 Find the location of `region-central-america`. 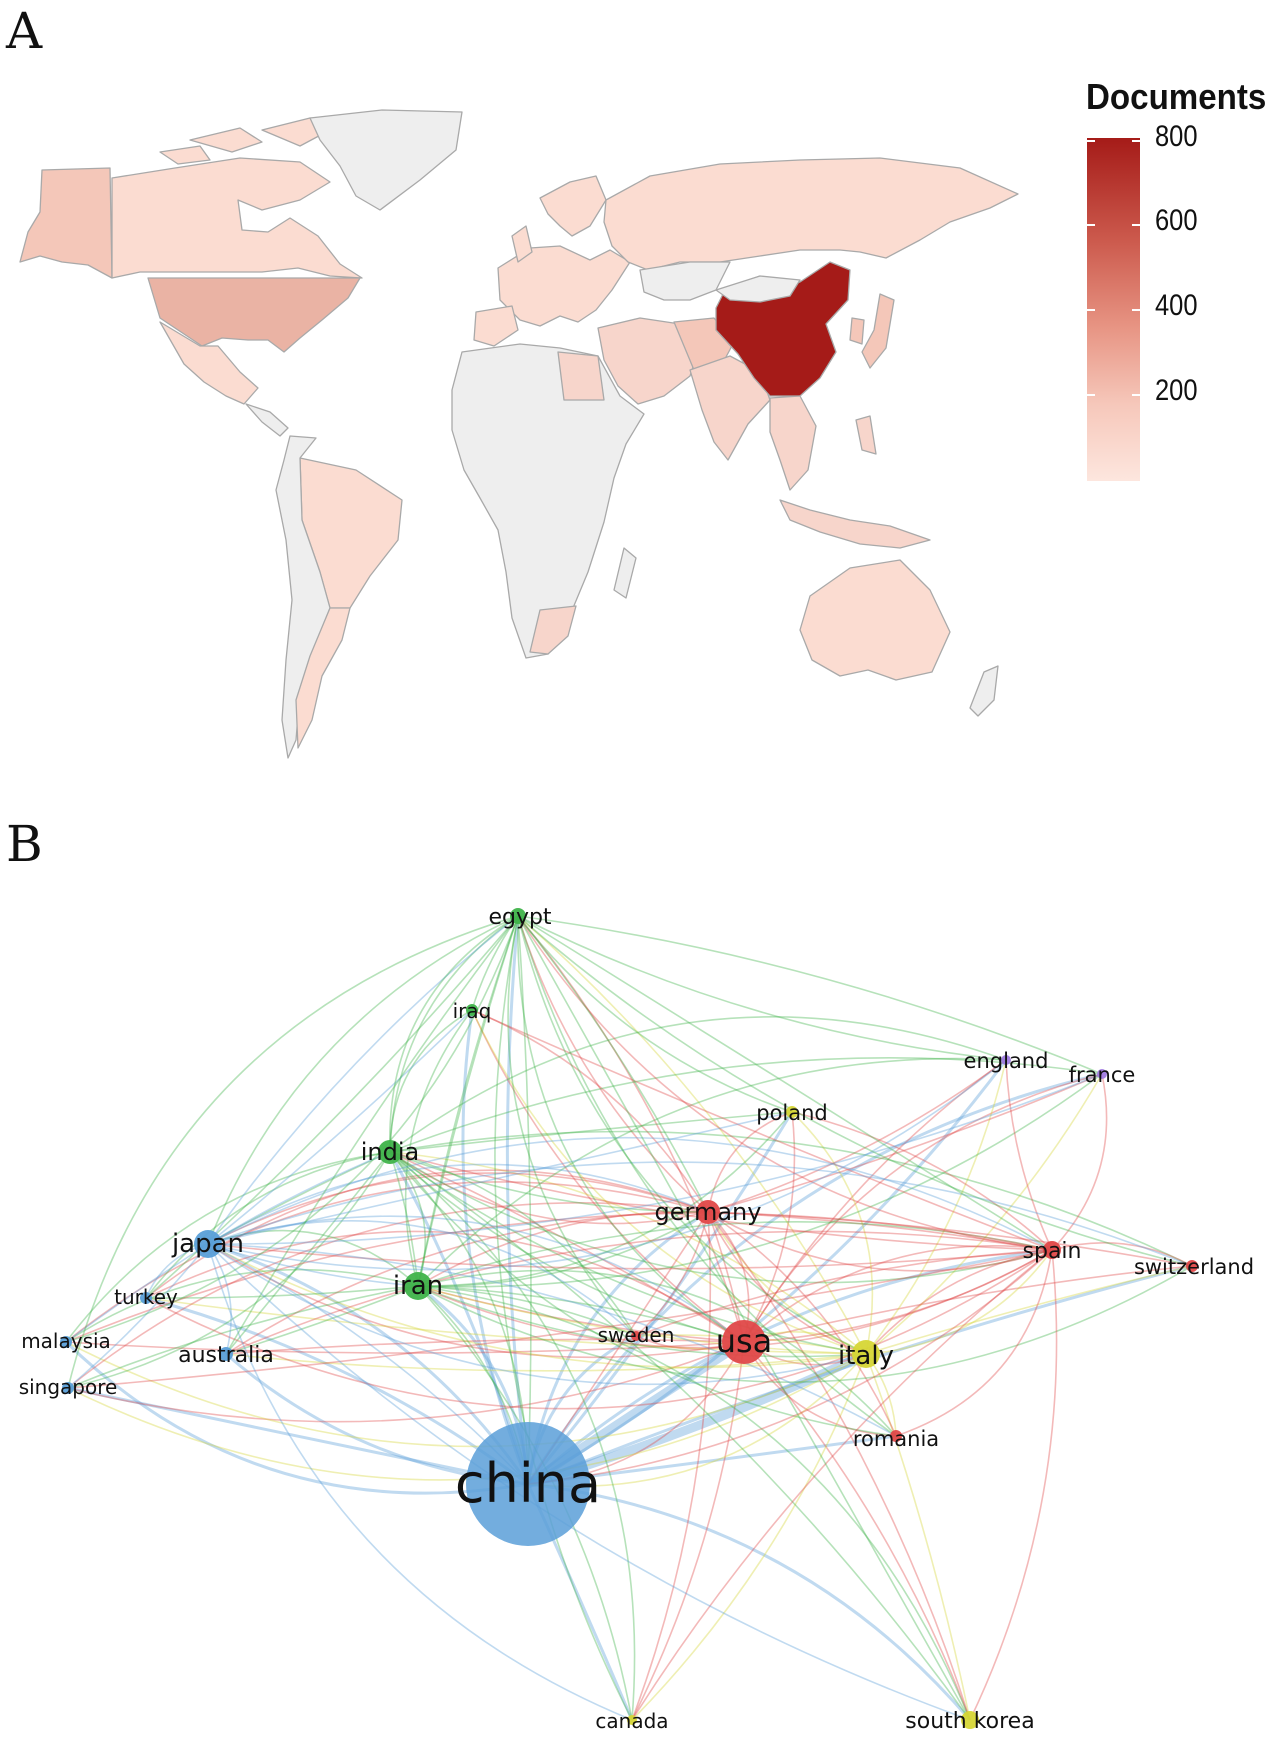

region-central-america is located at coordinates (267, 420).